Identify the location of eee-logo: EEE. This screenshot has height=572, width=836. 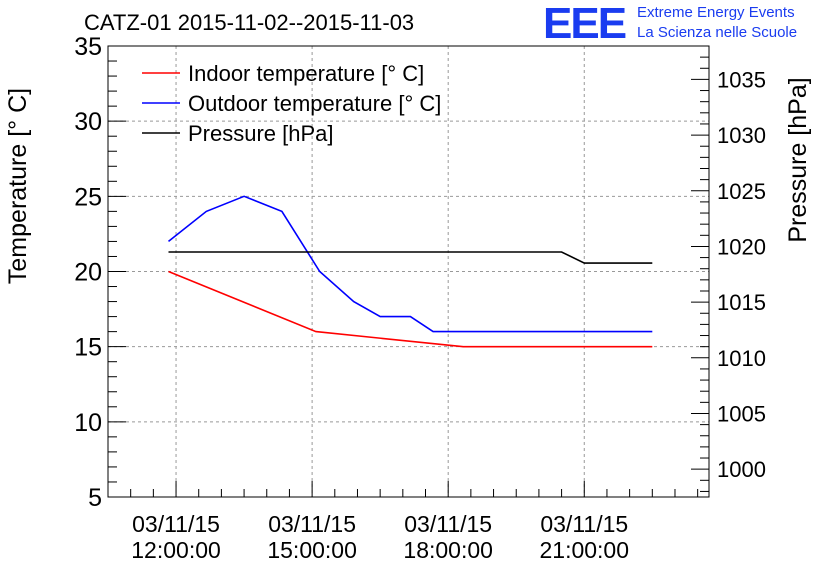
(585, 24).